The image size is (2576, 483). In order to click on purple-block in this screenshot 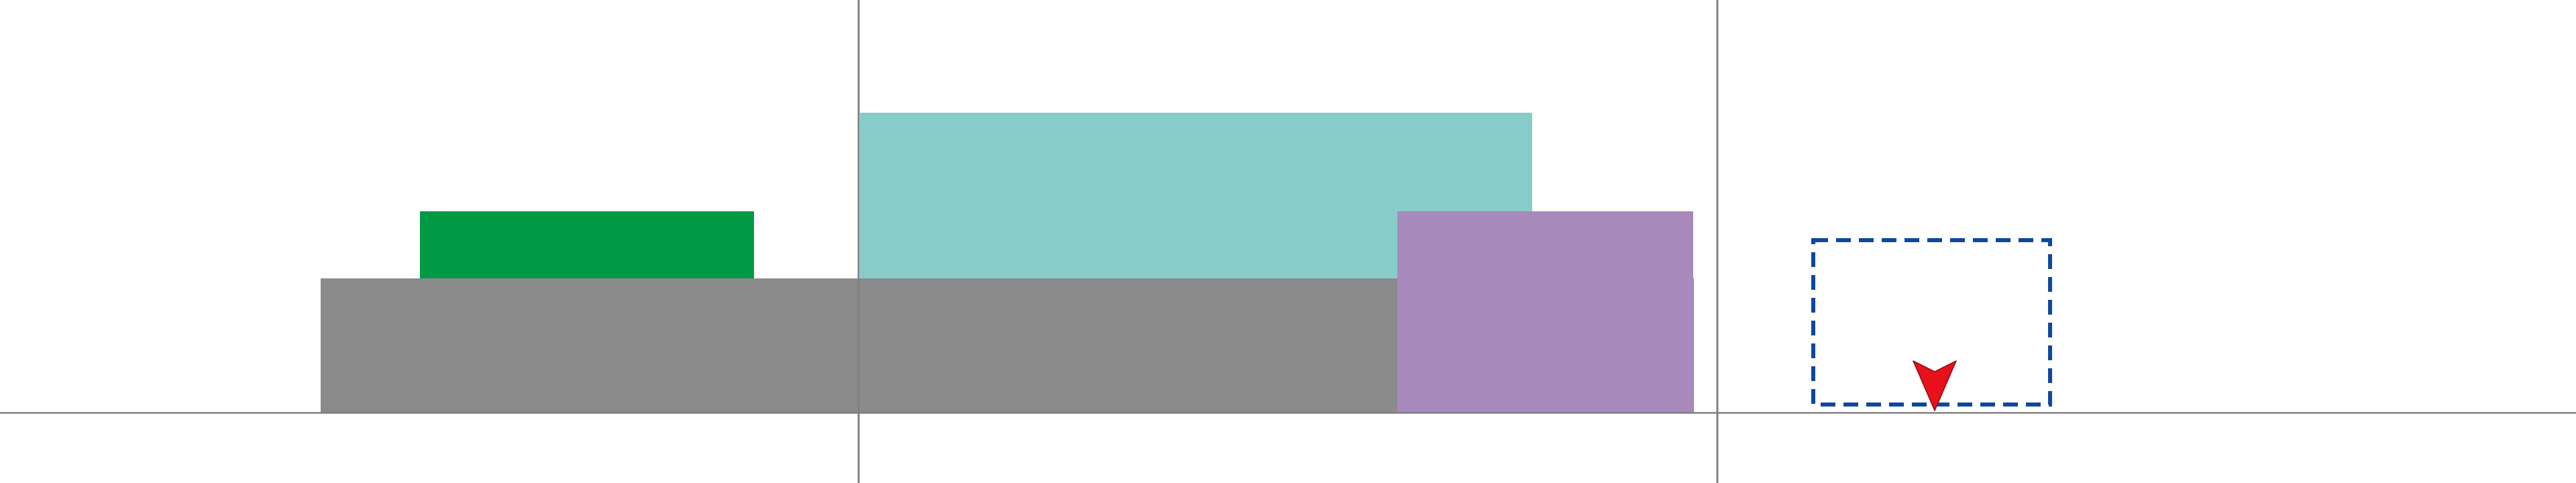, I will do `click(1545, 312)`.